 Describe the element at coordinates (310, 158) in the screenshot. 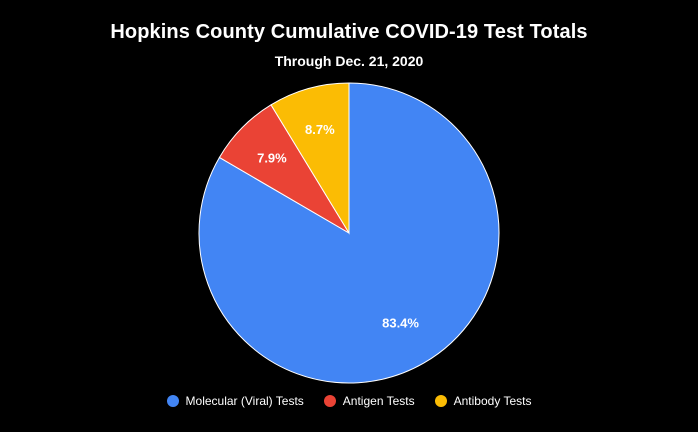

I see `pie-slice-antibody` at that location.